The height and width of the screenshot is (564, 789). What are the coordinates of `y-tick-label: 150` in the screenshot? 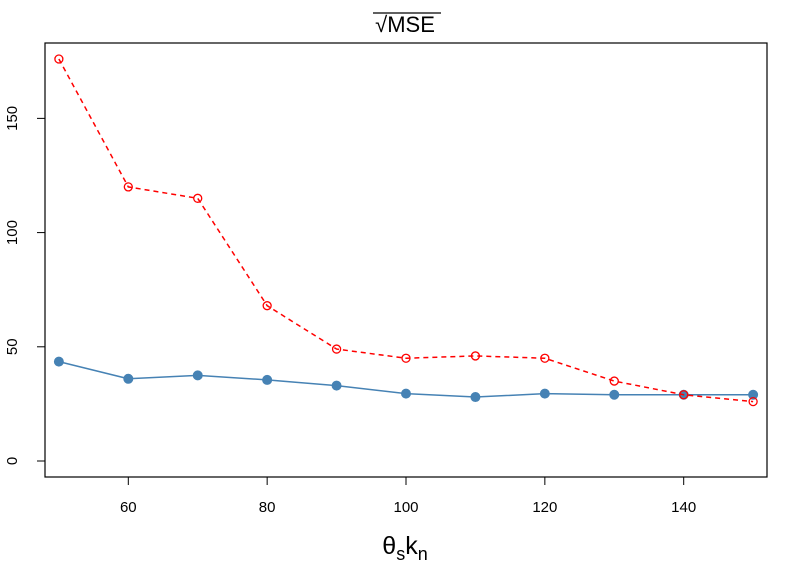 It's located at (12, 118).